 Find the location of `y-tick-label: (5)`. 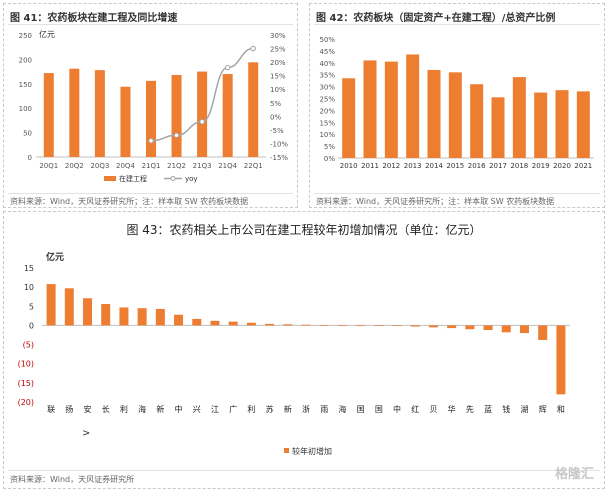

y-tick-label: (5) is located at coordinates (28, 345).